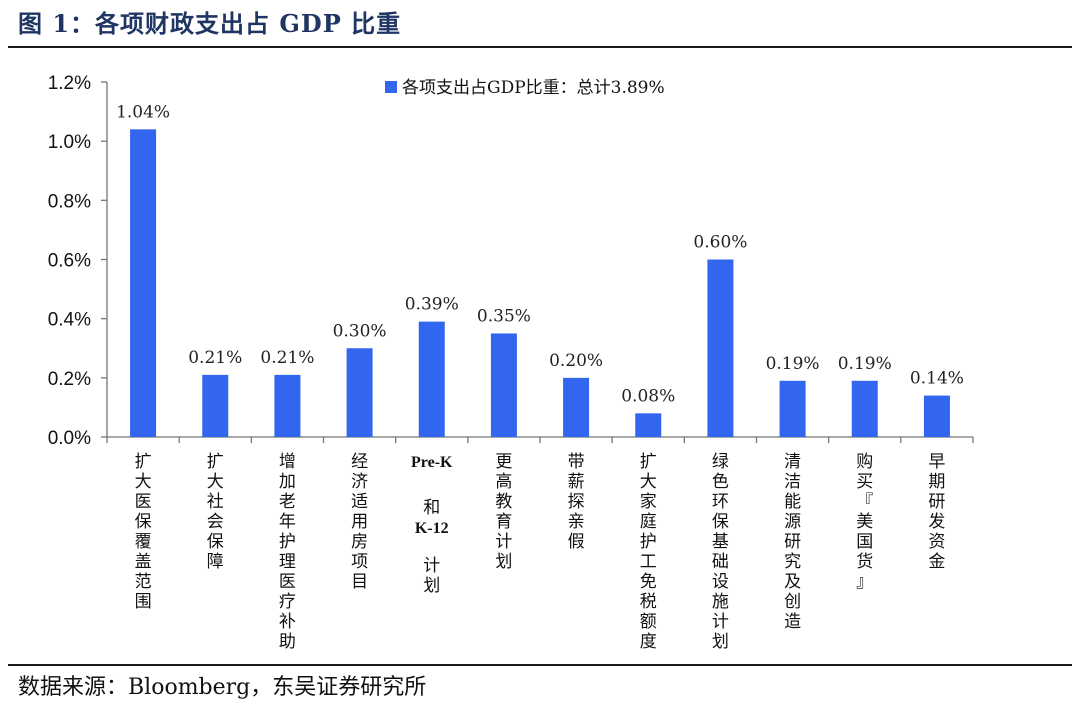  Describe the element at coordinates (540, 665) in the screenshot. I see `source-divider` at that location.